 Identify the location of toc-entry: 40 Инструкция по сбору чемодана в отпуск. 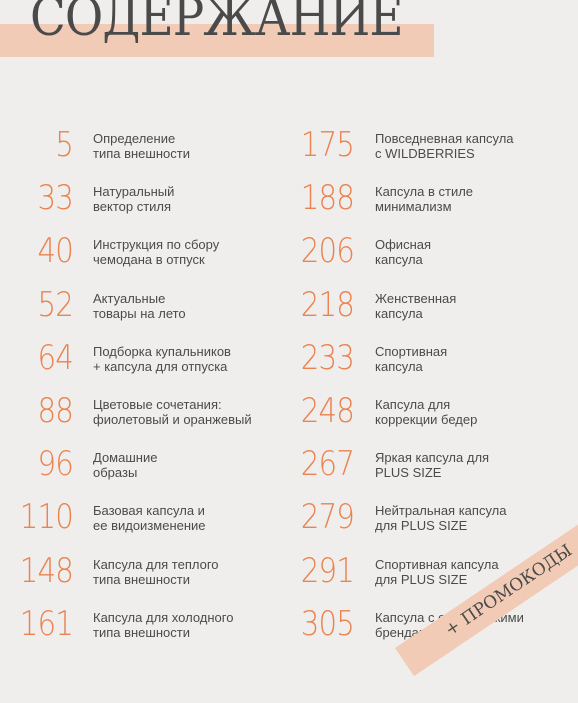
(145, 251).